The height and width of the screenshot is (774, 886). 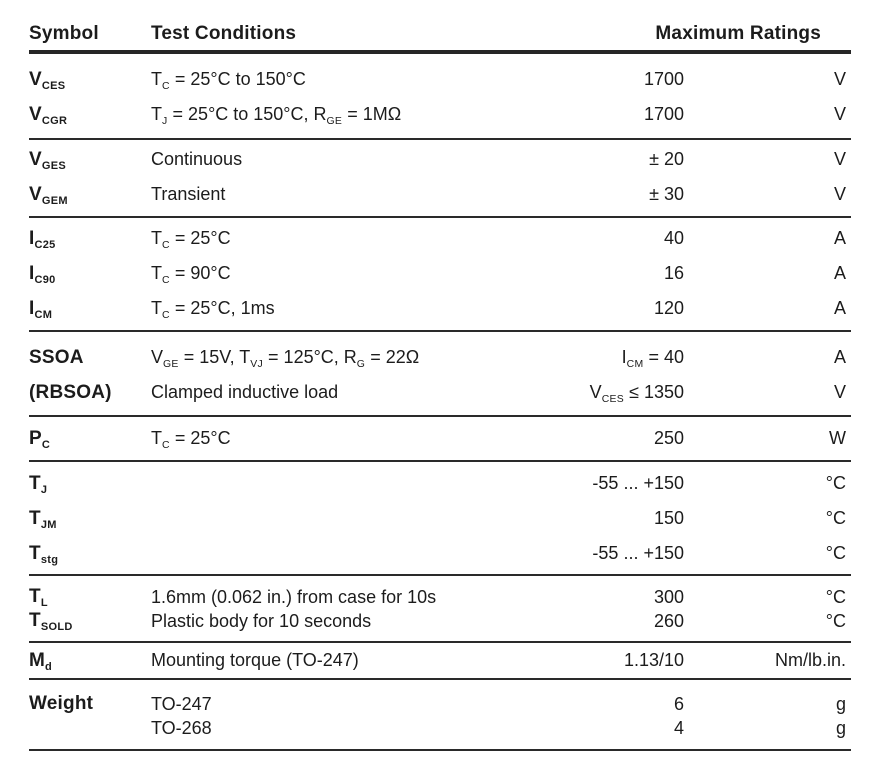 What do you see at coordinates (42, 239) in the screenshot?
I see `symbol-cell: IC25` at bounding box center [42, 239].